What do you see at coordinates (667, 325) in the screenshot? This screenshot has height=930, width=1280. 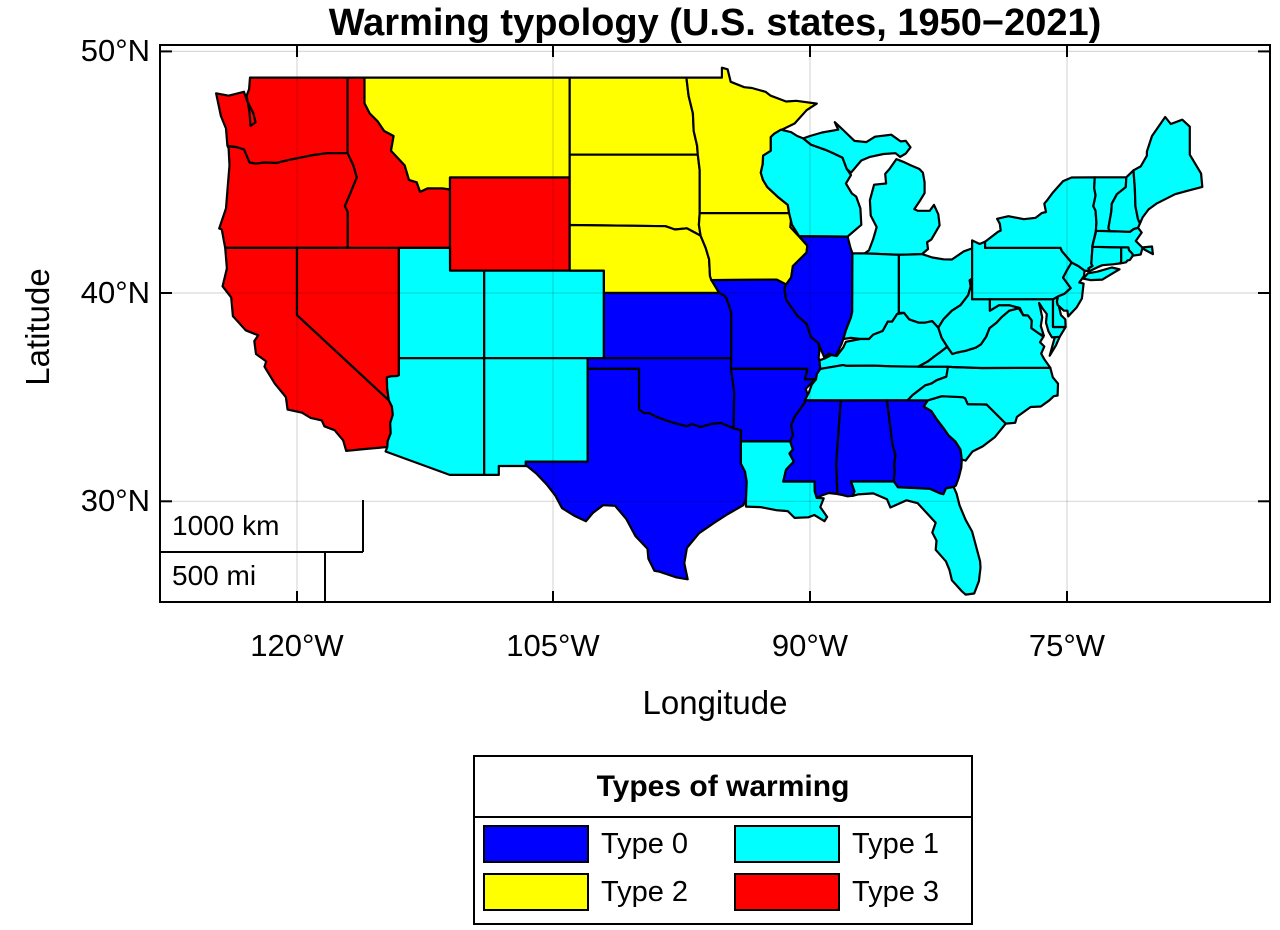 I see `state-KS` at bounding box center [667, 325].